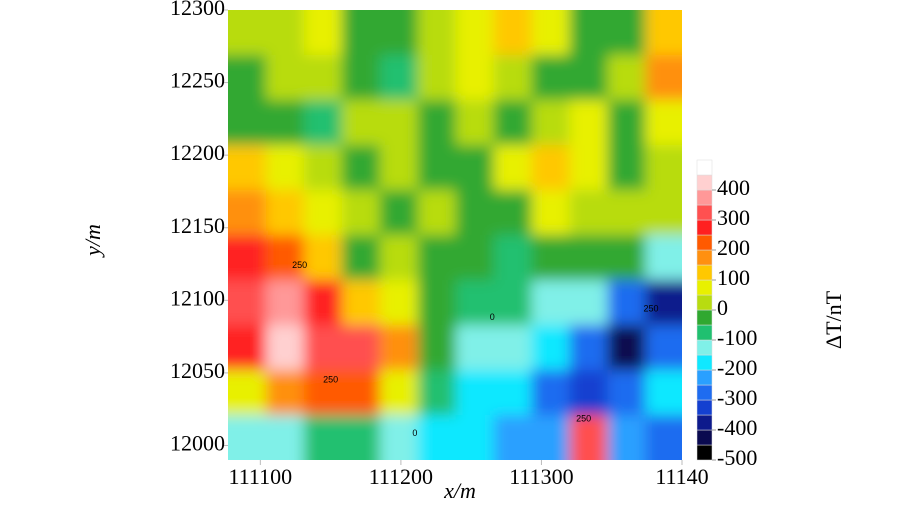  I want to click on y-tick-label: 12050, so click(197, 370).